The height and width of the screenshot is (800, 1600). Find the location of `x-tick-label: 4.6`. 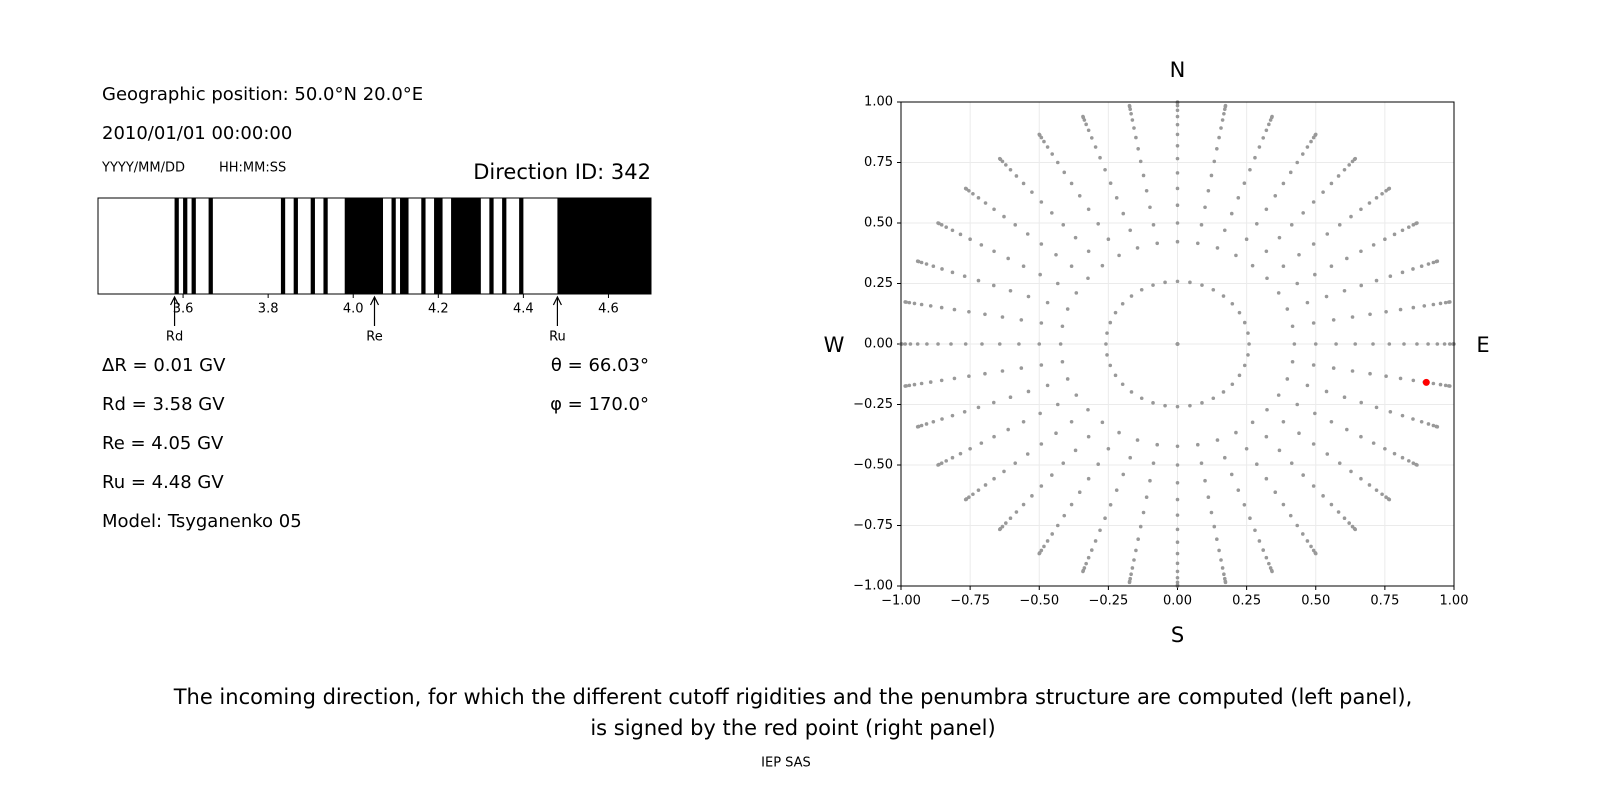

x-tick-label: 4.6 is located at coordinates (608, 309).